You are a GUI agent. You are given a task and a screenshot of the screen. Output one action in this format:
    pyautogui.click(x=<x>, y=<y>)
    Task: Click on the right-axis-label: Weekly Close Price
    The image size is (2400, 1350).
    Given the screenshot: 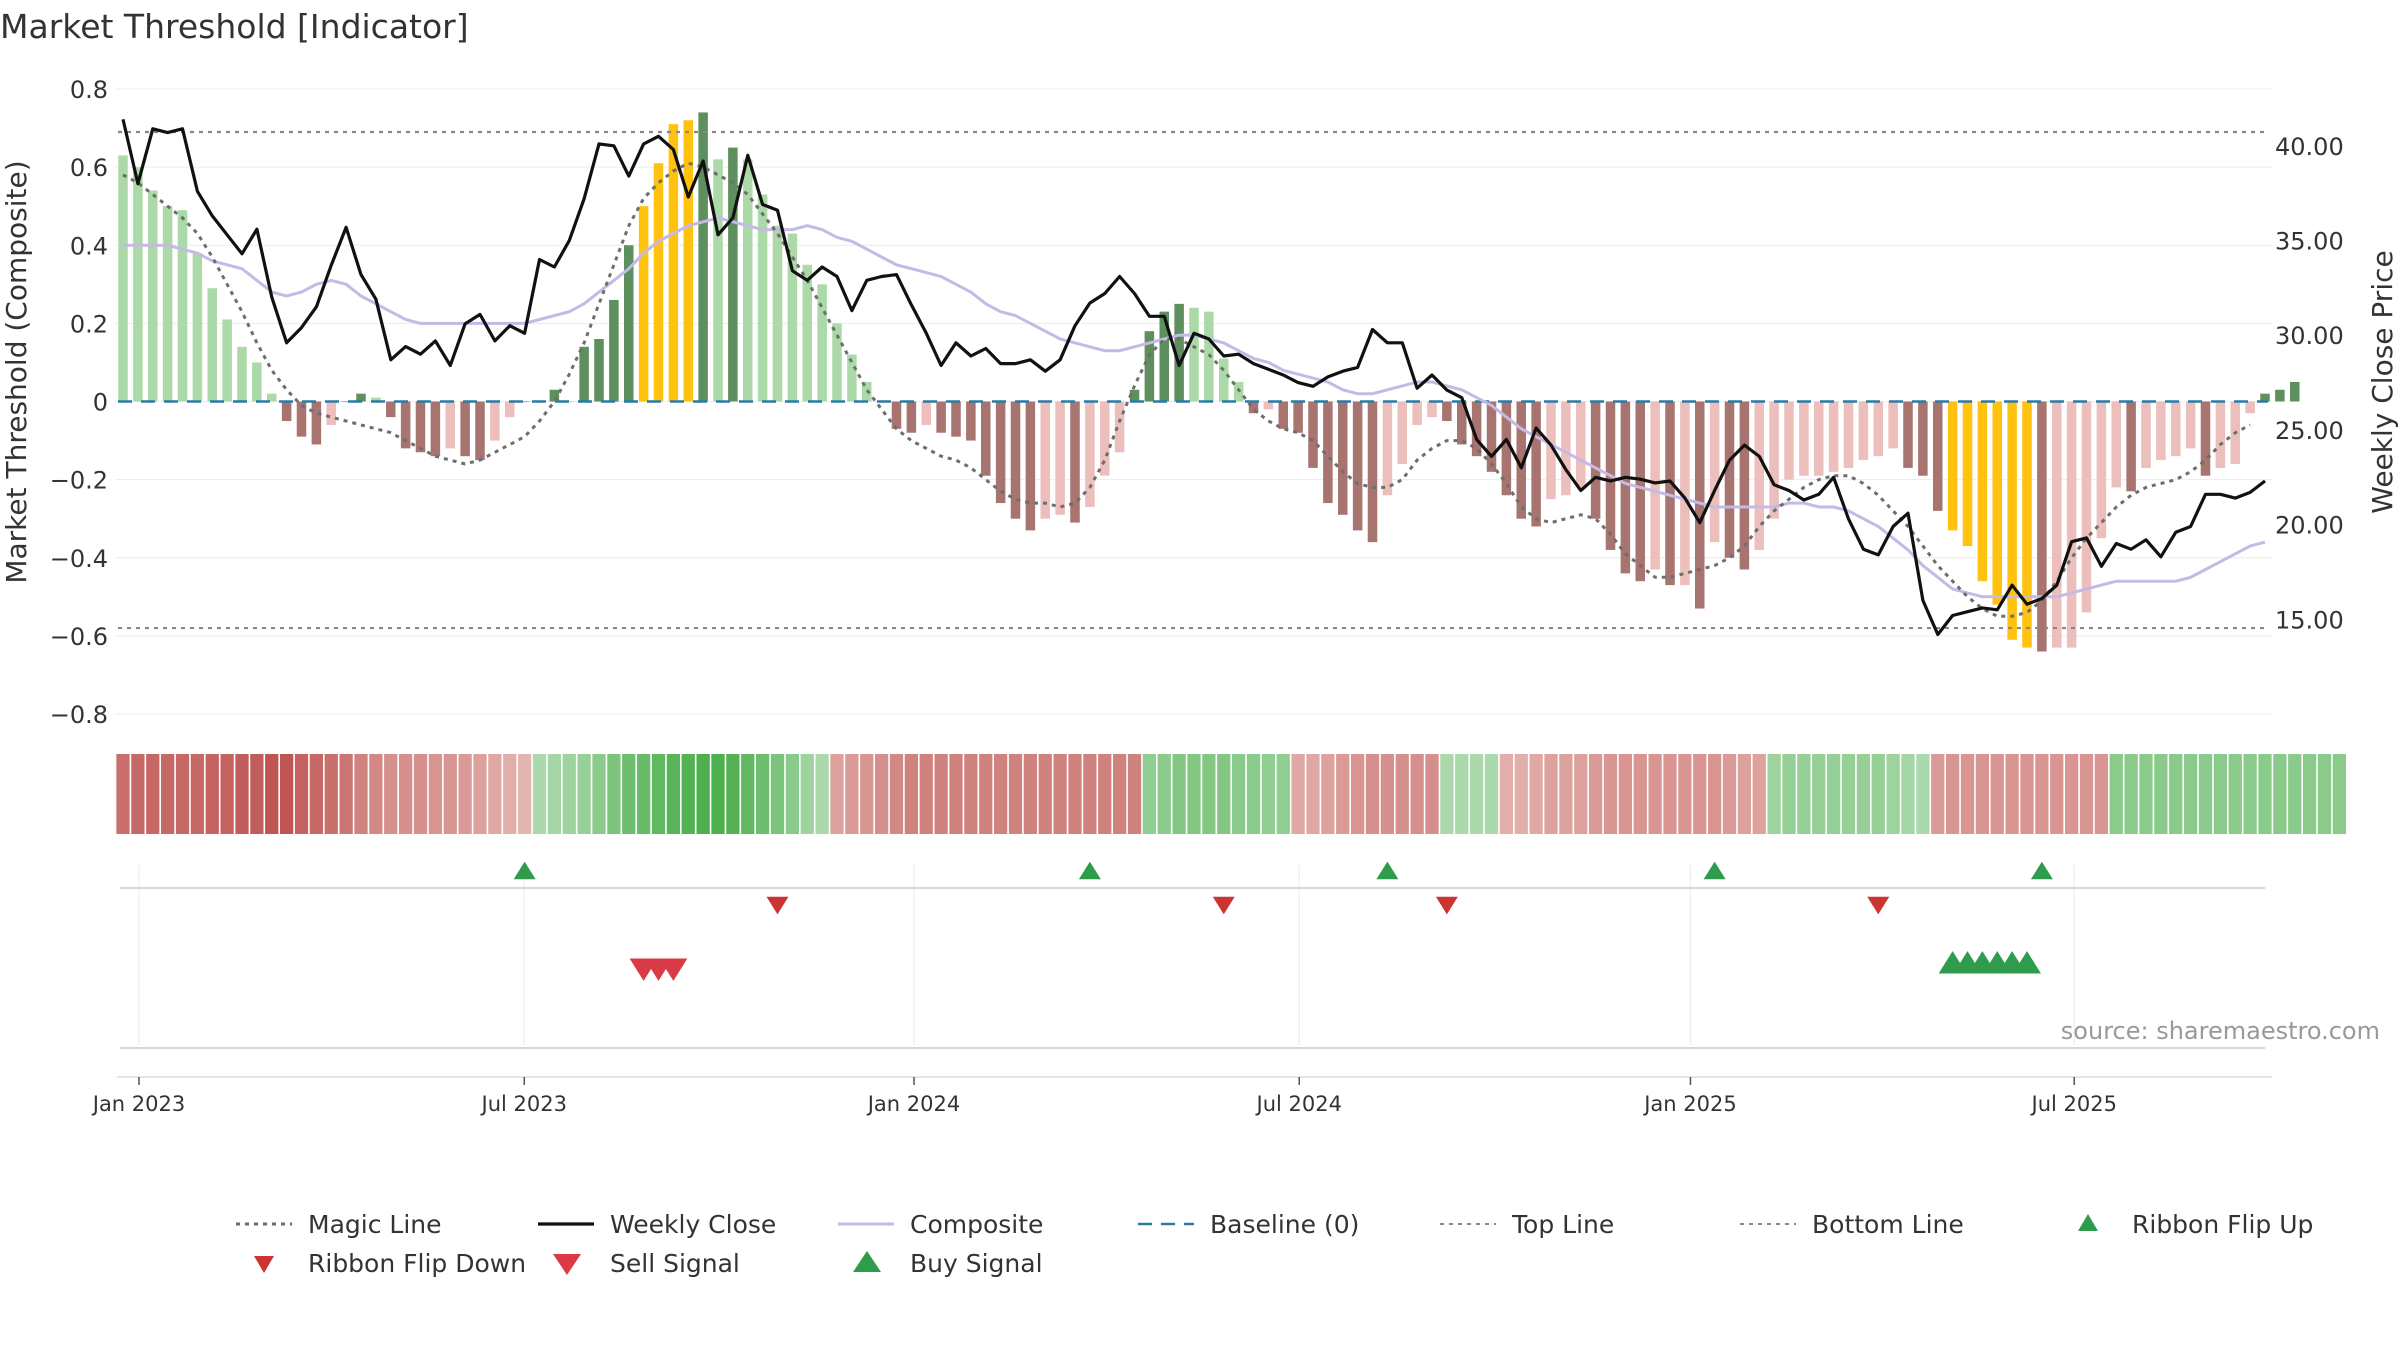 What is the action you would take?
    pyautogui.click(x=2382, y=381)
    